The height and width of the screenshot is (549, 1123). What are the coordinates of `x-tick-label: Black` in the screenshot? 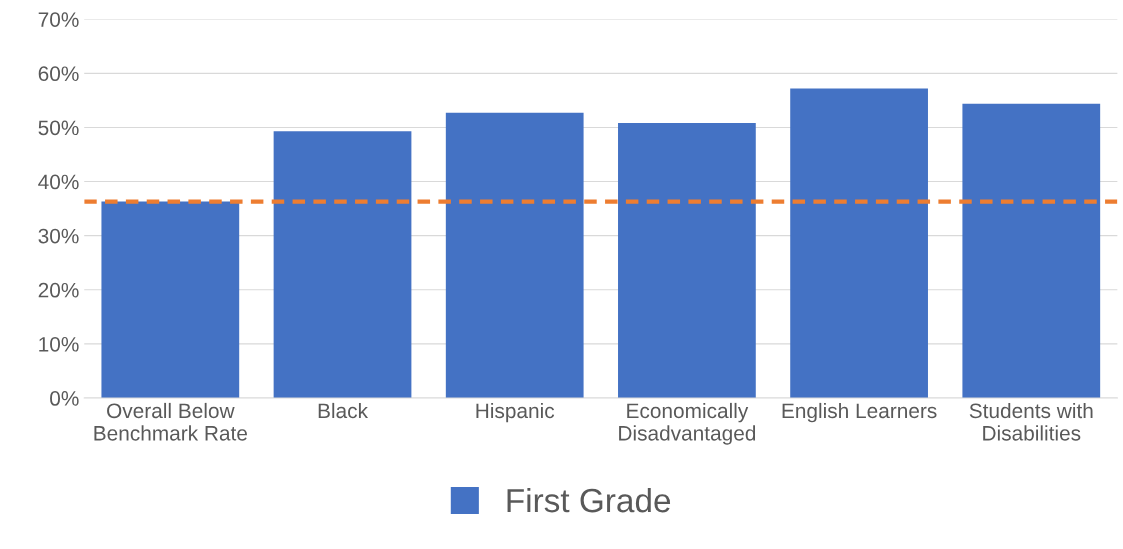 It's located at (343, 410).